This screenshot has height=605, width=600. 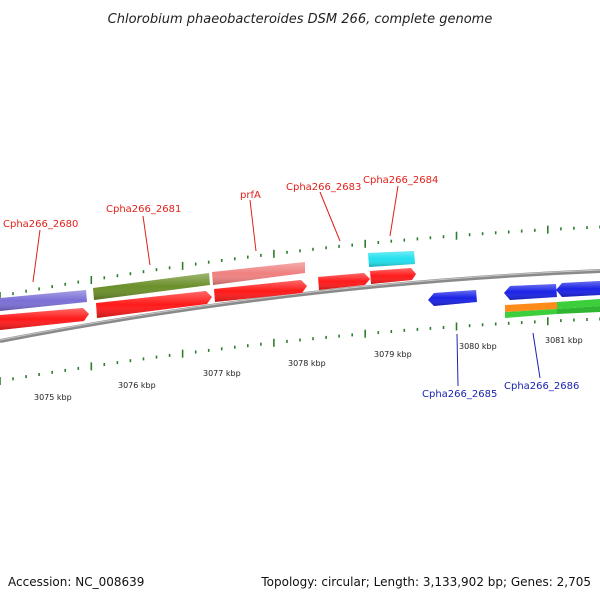 What do you see at coordinates (400, 180) in the screenshot?
I see `label-cpha266-2684: Cpha266_2684` at bounding box center [400, 180].